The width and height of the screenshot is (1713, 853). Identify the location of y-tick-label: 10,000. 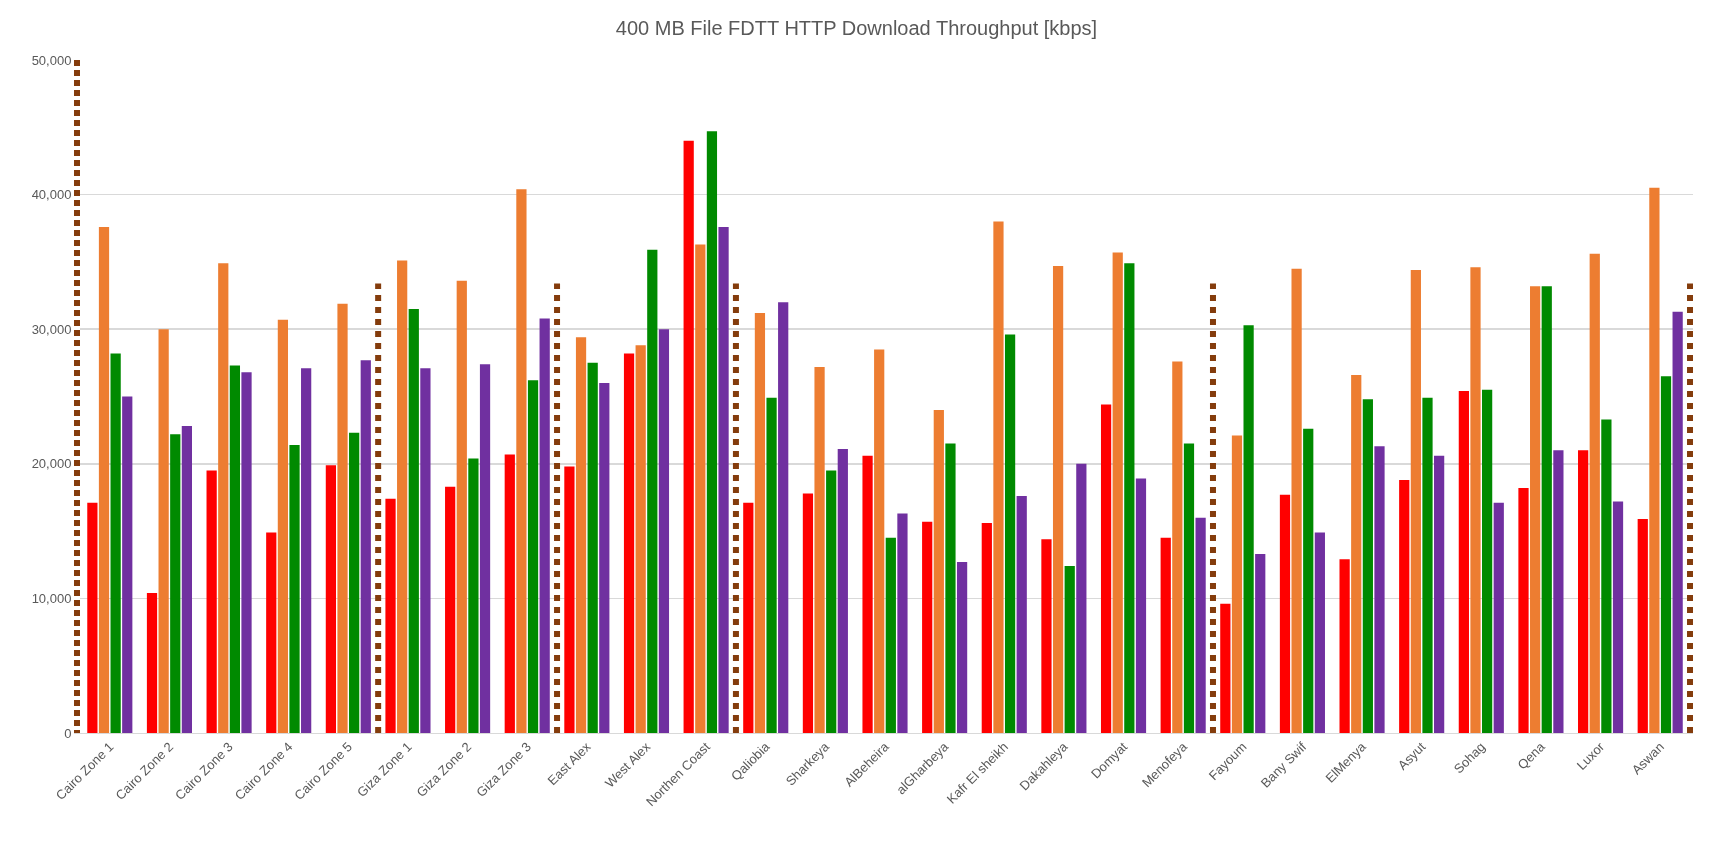
(51, 598).